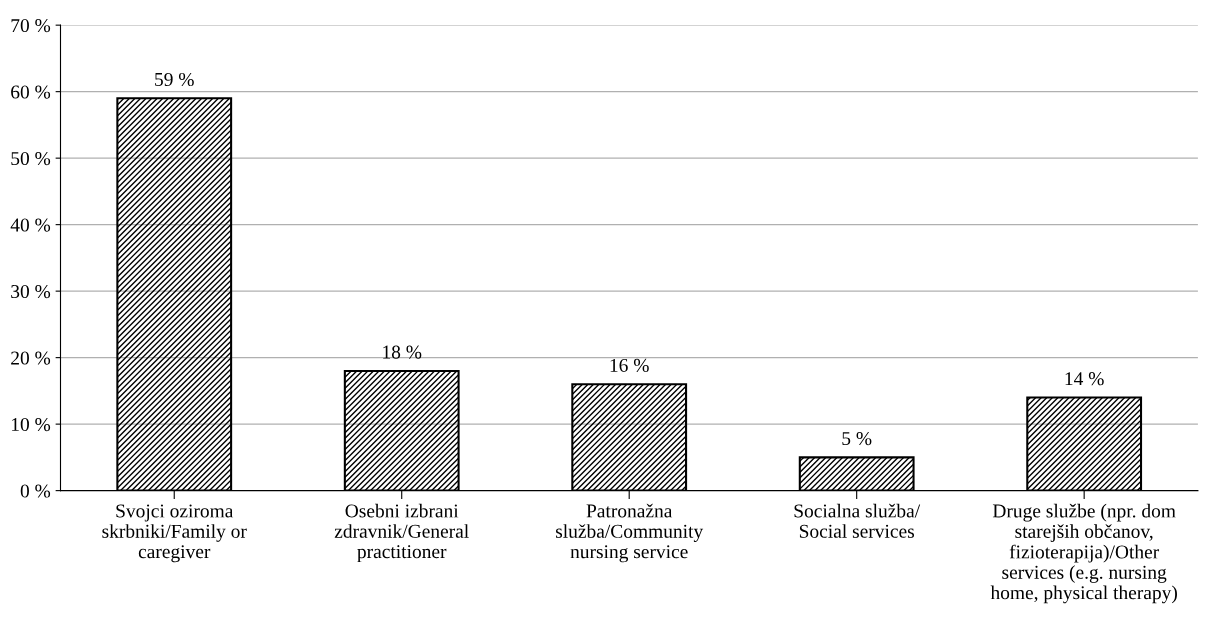  Describe the element at coordinates (1083, 553) in the screenshot. I see `x-tick-label: Druge službe (npr. dom starejših občanov, fizioterapija)/Other services (e.g. nursing home, physical therapy)` at that location.